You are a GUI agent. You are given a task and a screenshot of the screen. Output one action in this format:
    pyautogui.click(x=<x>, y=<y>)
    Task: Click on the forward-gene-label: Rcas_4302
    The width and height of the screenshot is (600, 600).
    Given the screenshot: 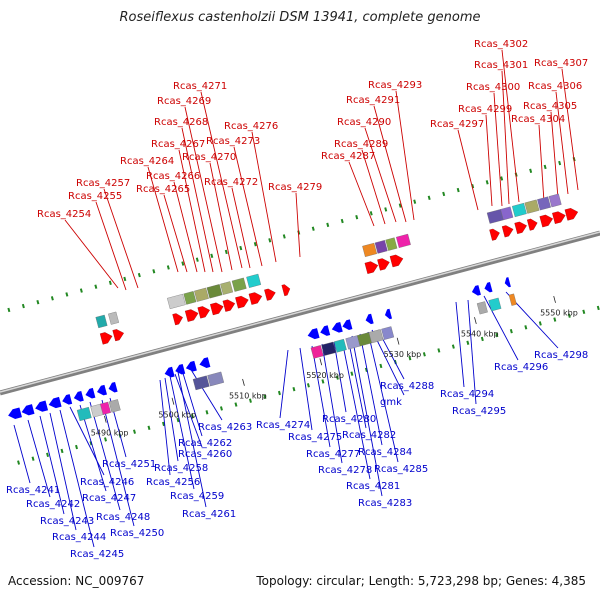 What is the action you would take?
    pyautogui.click(x=501, y=44)
    